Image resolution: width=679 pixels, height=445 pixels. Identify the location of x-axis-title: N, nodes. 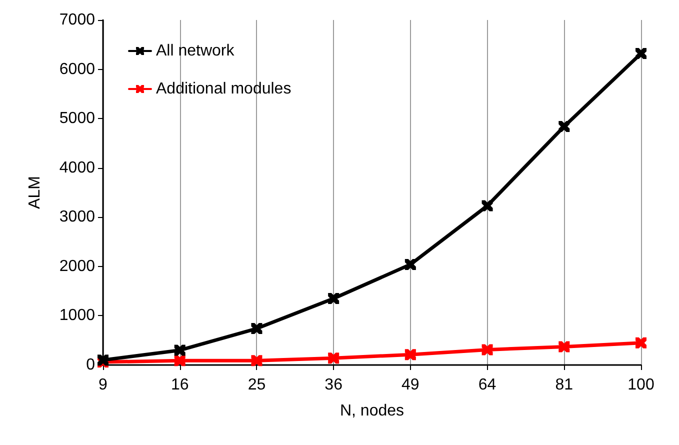
(372, 411).